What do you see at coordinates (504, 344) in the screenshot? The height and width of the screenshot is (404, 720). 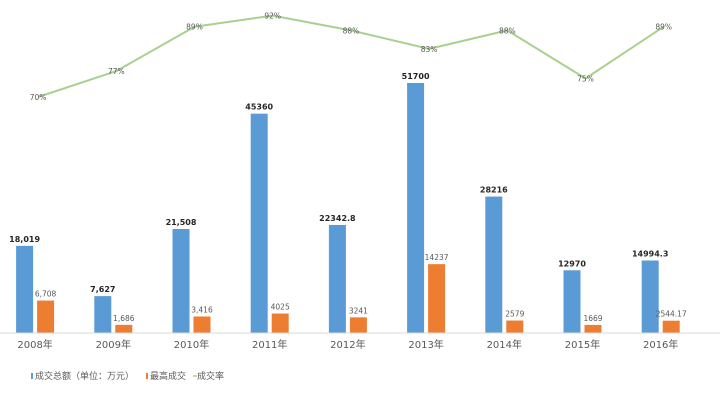 I see `x-tick-6: 2014年` at bounding box center [504, 344].